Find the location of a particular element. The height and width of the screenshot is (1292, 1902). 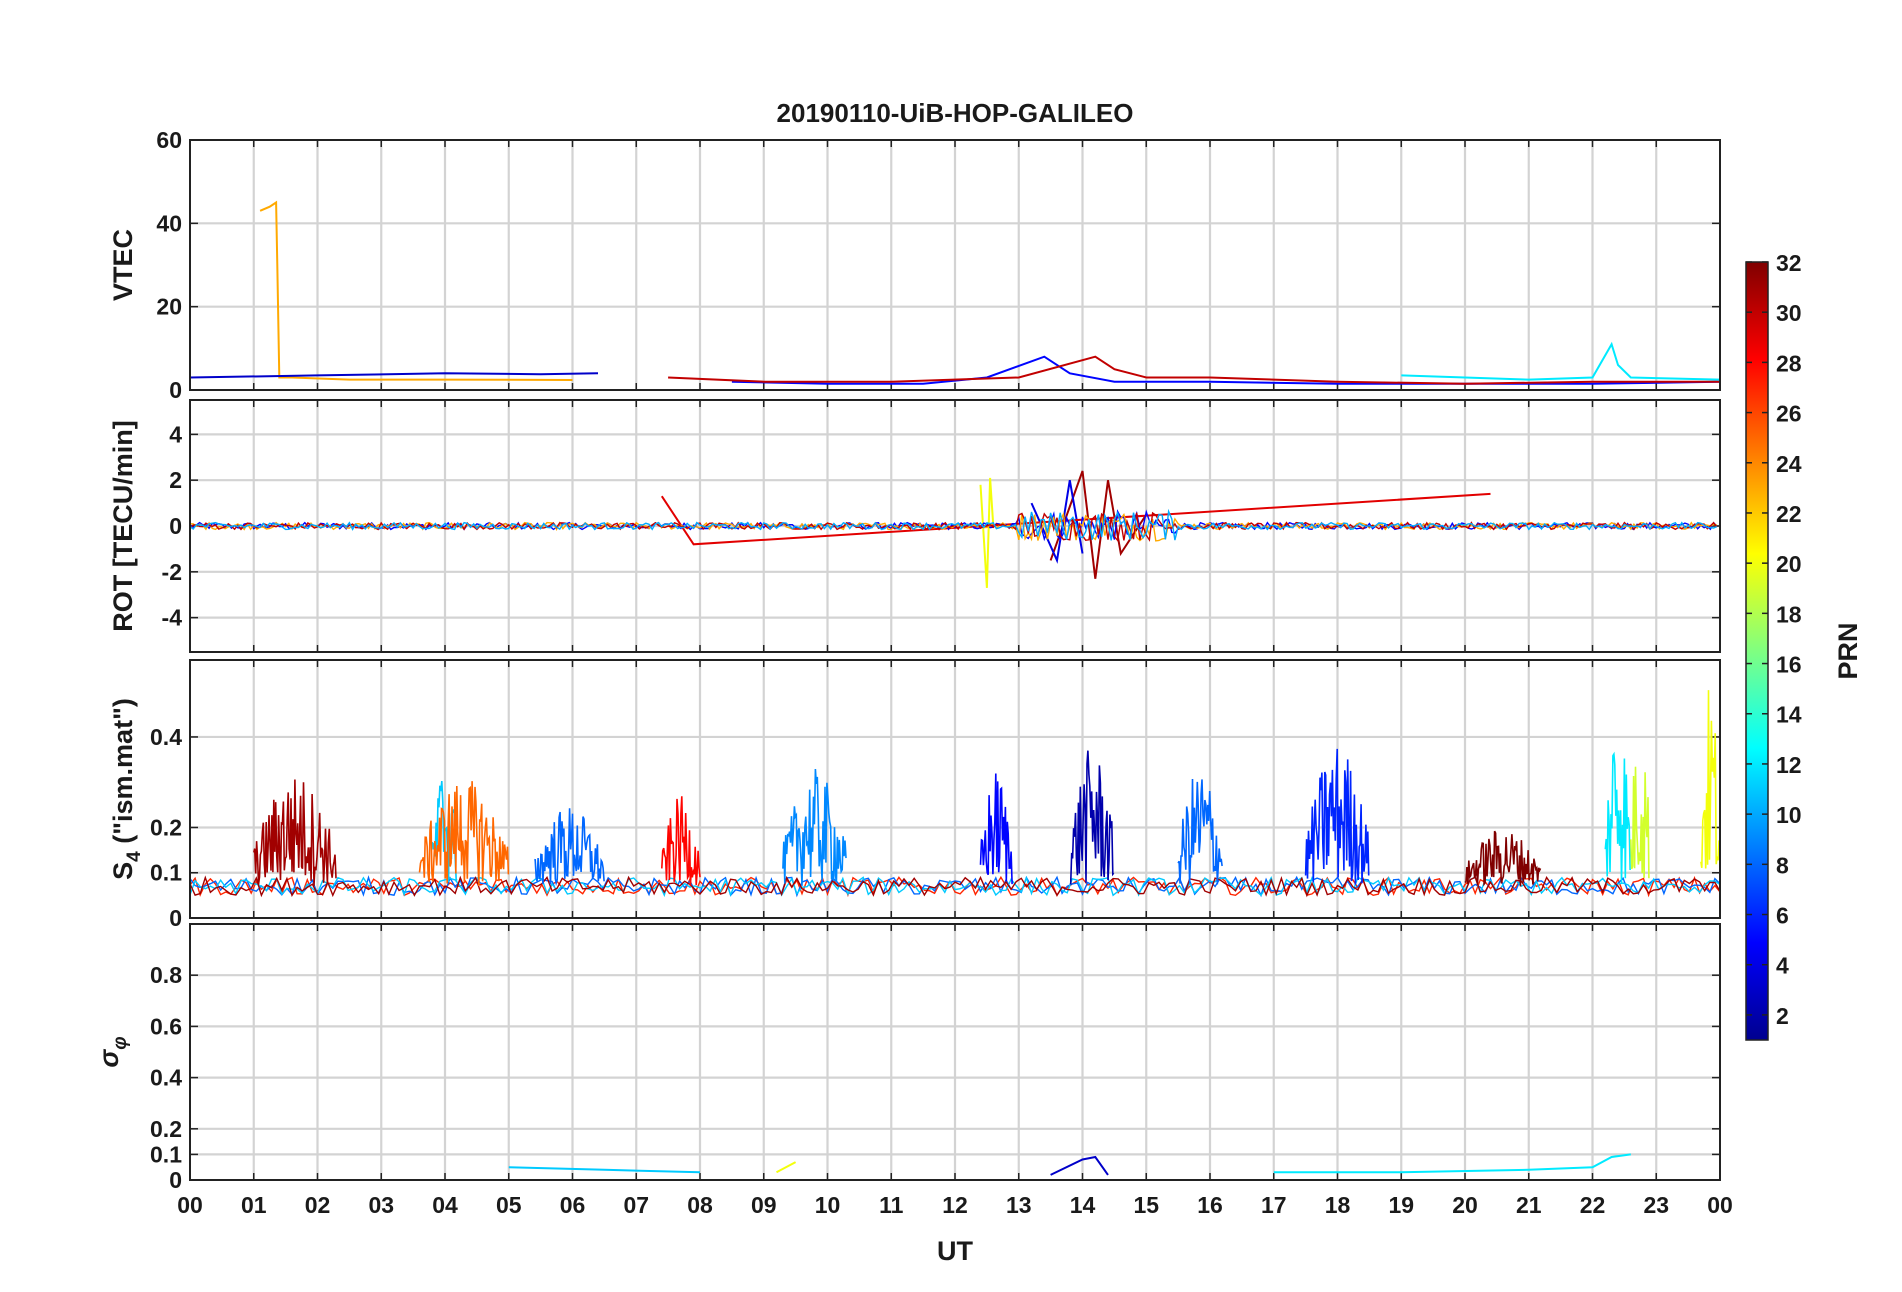

chart-title: 20190110-UiB-HOP-GALILEO is located at coordinates (955, 113).